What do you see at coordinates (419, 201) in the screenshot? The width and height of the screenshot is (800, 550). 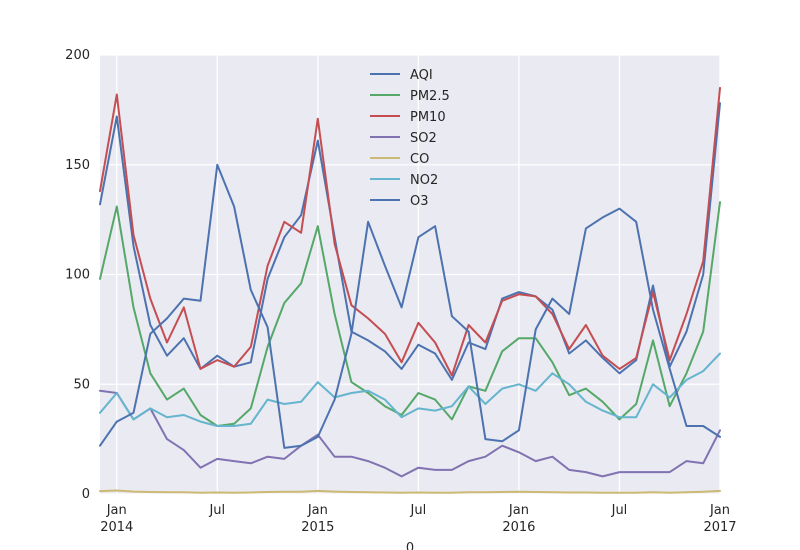 I see `legend-entry-label: O3` at bounding box center [419, 201].